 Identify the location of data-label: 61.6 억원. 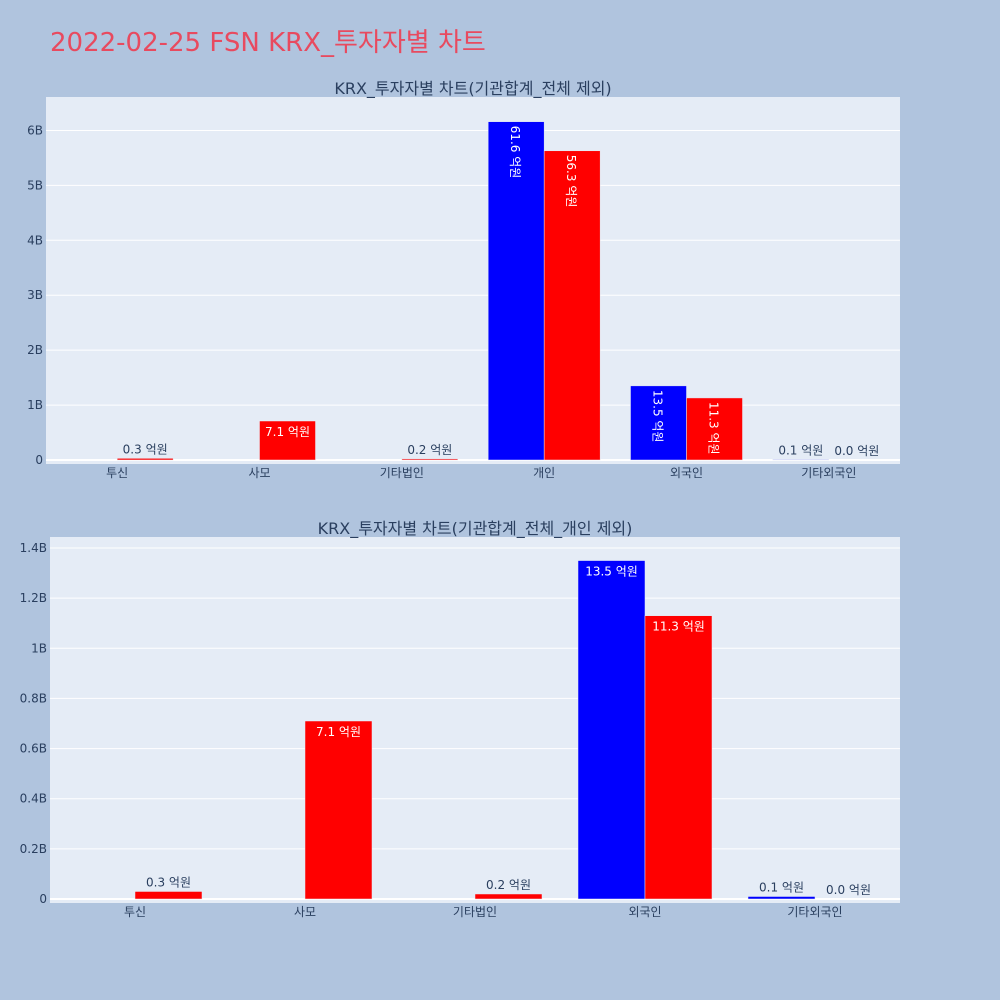
(515, 152).